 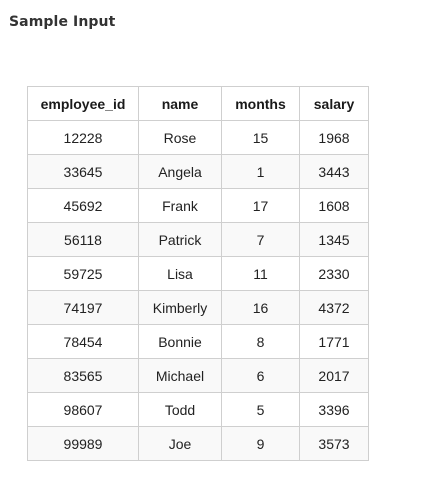 What do you see at coordinates (260, 273) in the screenshot?
I see `cell-months: 11` at bounding box center [260, 273].